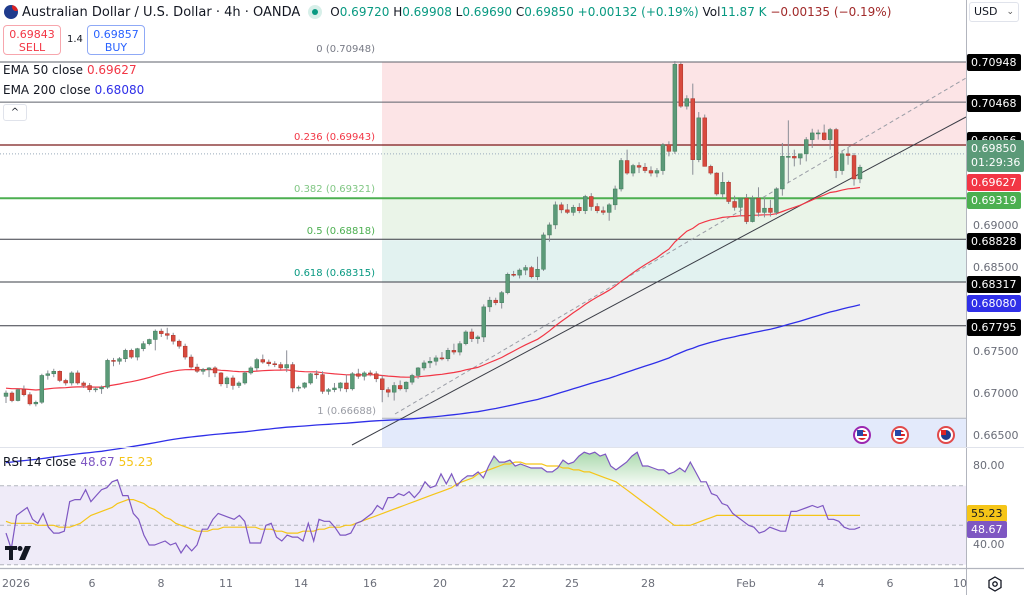  What do you see at coordinates (335, 12) in the screenshot?
I see `open-label: O` at bounding box center [335, 12].